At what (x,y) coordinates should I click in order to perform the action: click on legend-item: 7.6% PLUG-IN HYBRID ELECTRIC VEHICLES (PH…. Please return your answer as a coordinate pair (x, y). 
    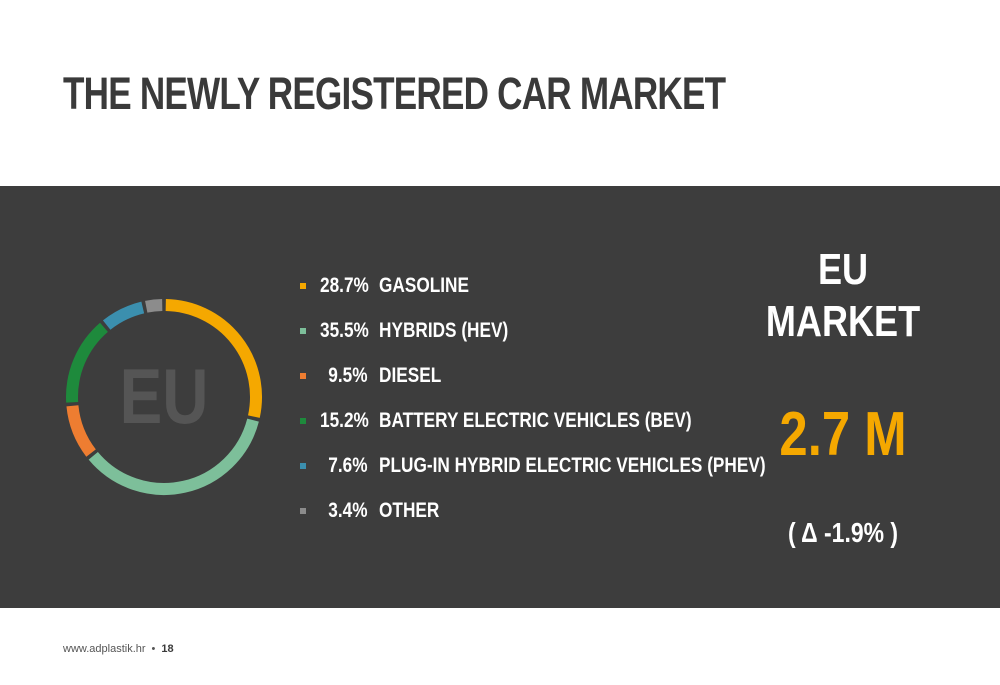
    Looking at the image, I should click on (581, 466).